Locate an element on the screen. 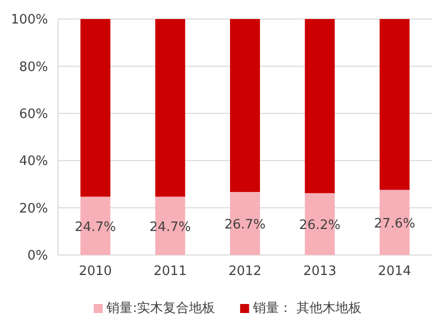 Image resolution: width=435 pixels, height=322 pixels. legend-label: 销量： 其他木地板 is located at coordinates (307, 308).